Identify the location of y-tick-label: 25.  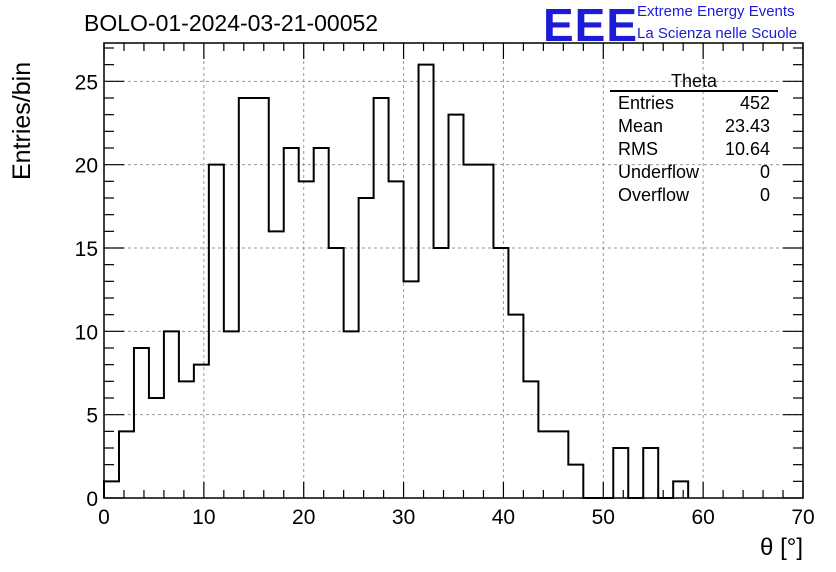
(86, 82).